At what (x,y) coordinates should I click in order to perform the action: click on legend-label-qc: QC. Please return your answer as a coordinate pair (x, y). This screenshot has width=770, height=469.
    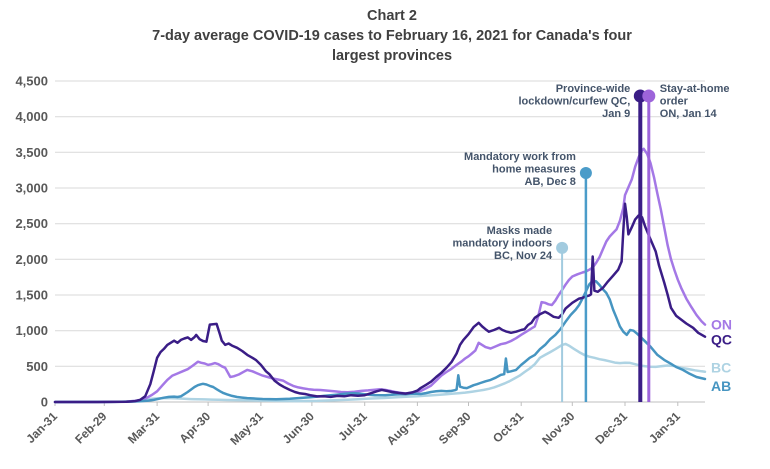
    Looking at the image, I should click on (721, 340).